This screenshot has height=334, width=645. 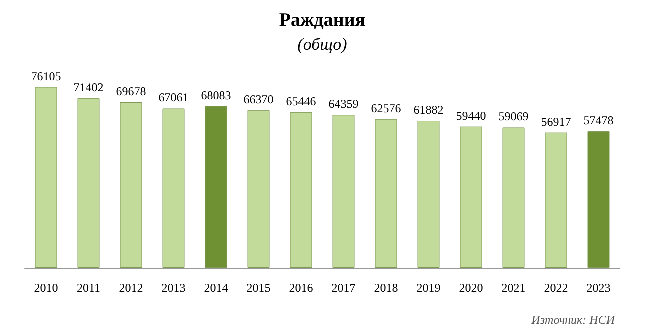 What do you see at coordinates (513, 117) in the screenshot?
I see `data-label: 59069` at bounding box center [513, 117].